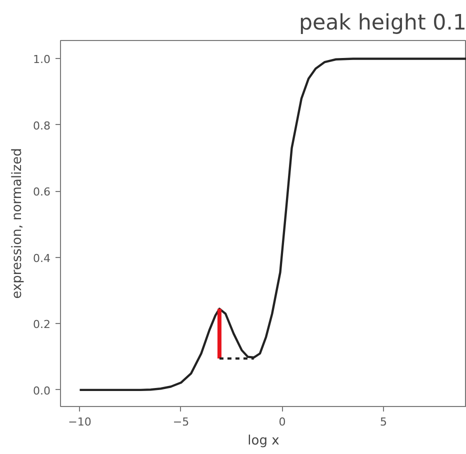  I want to click on x-tick-label: 5, so click(383, 422).